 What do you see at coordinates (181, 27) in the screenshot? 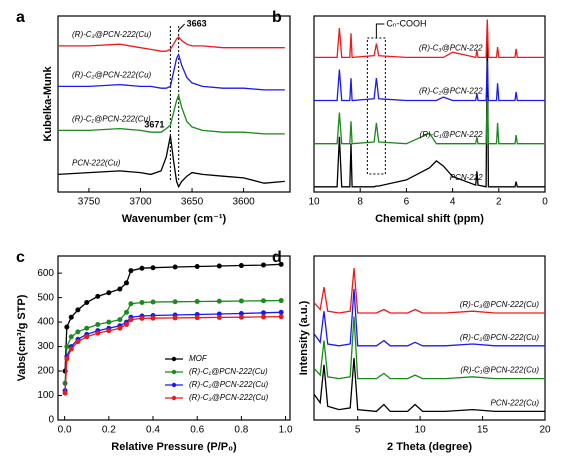
I see `annotation-pointer` at bounding box center [181, 27].